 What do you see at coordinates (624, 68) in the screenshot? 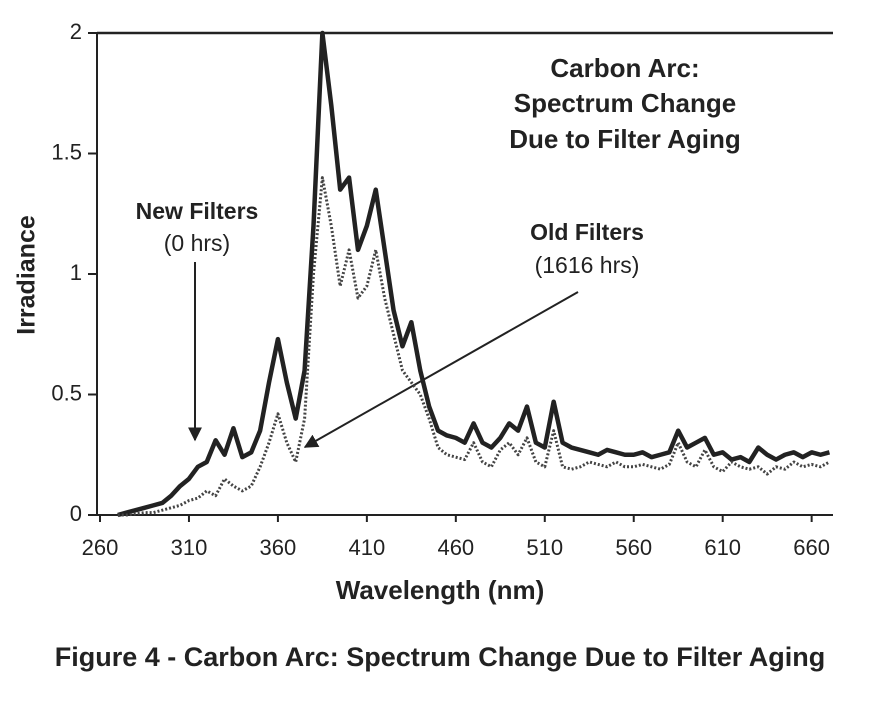
I see `chart-title: Carbon Arc:` at bounding box center [624, 68].